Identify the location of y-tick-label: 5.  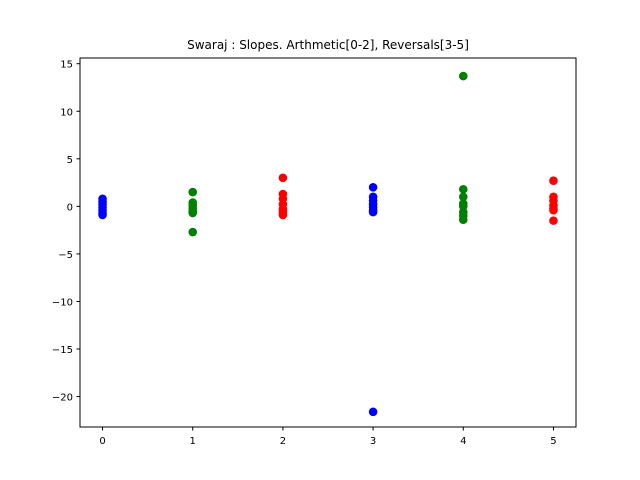
(70, 160).